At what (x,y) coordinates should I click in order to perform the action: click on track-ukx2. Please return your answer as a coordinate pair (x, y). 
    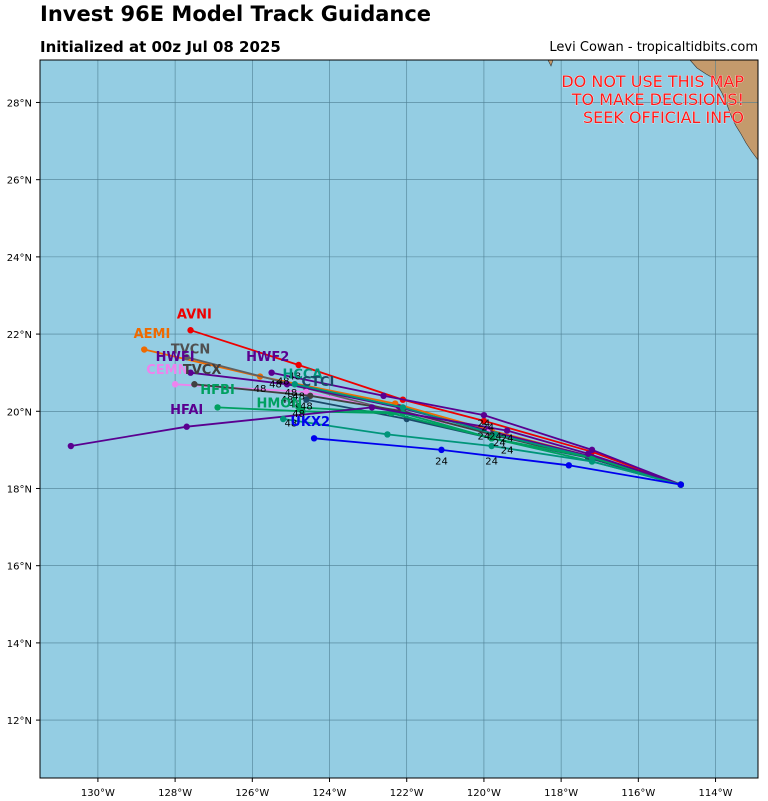
    Looking at the image, I should click on (497, 461).